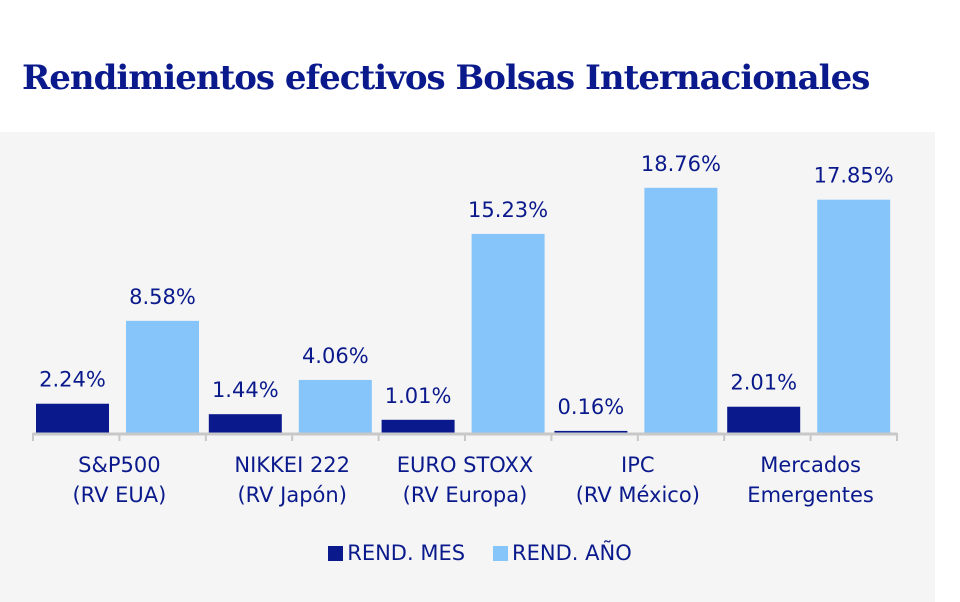 The width and height of the screenshot is (960, 602). I want to click on data-label: 18.76%, so click(681, 164).